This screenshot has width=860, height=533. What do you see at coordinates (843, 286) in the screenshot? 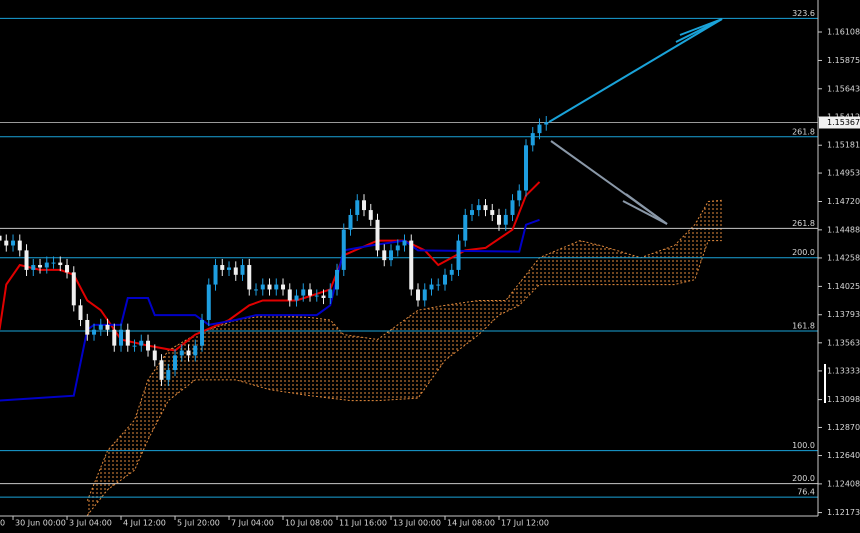
I see `y-tick-label: 1.14025` at bounding box center [843, 286].